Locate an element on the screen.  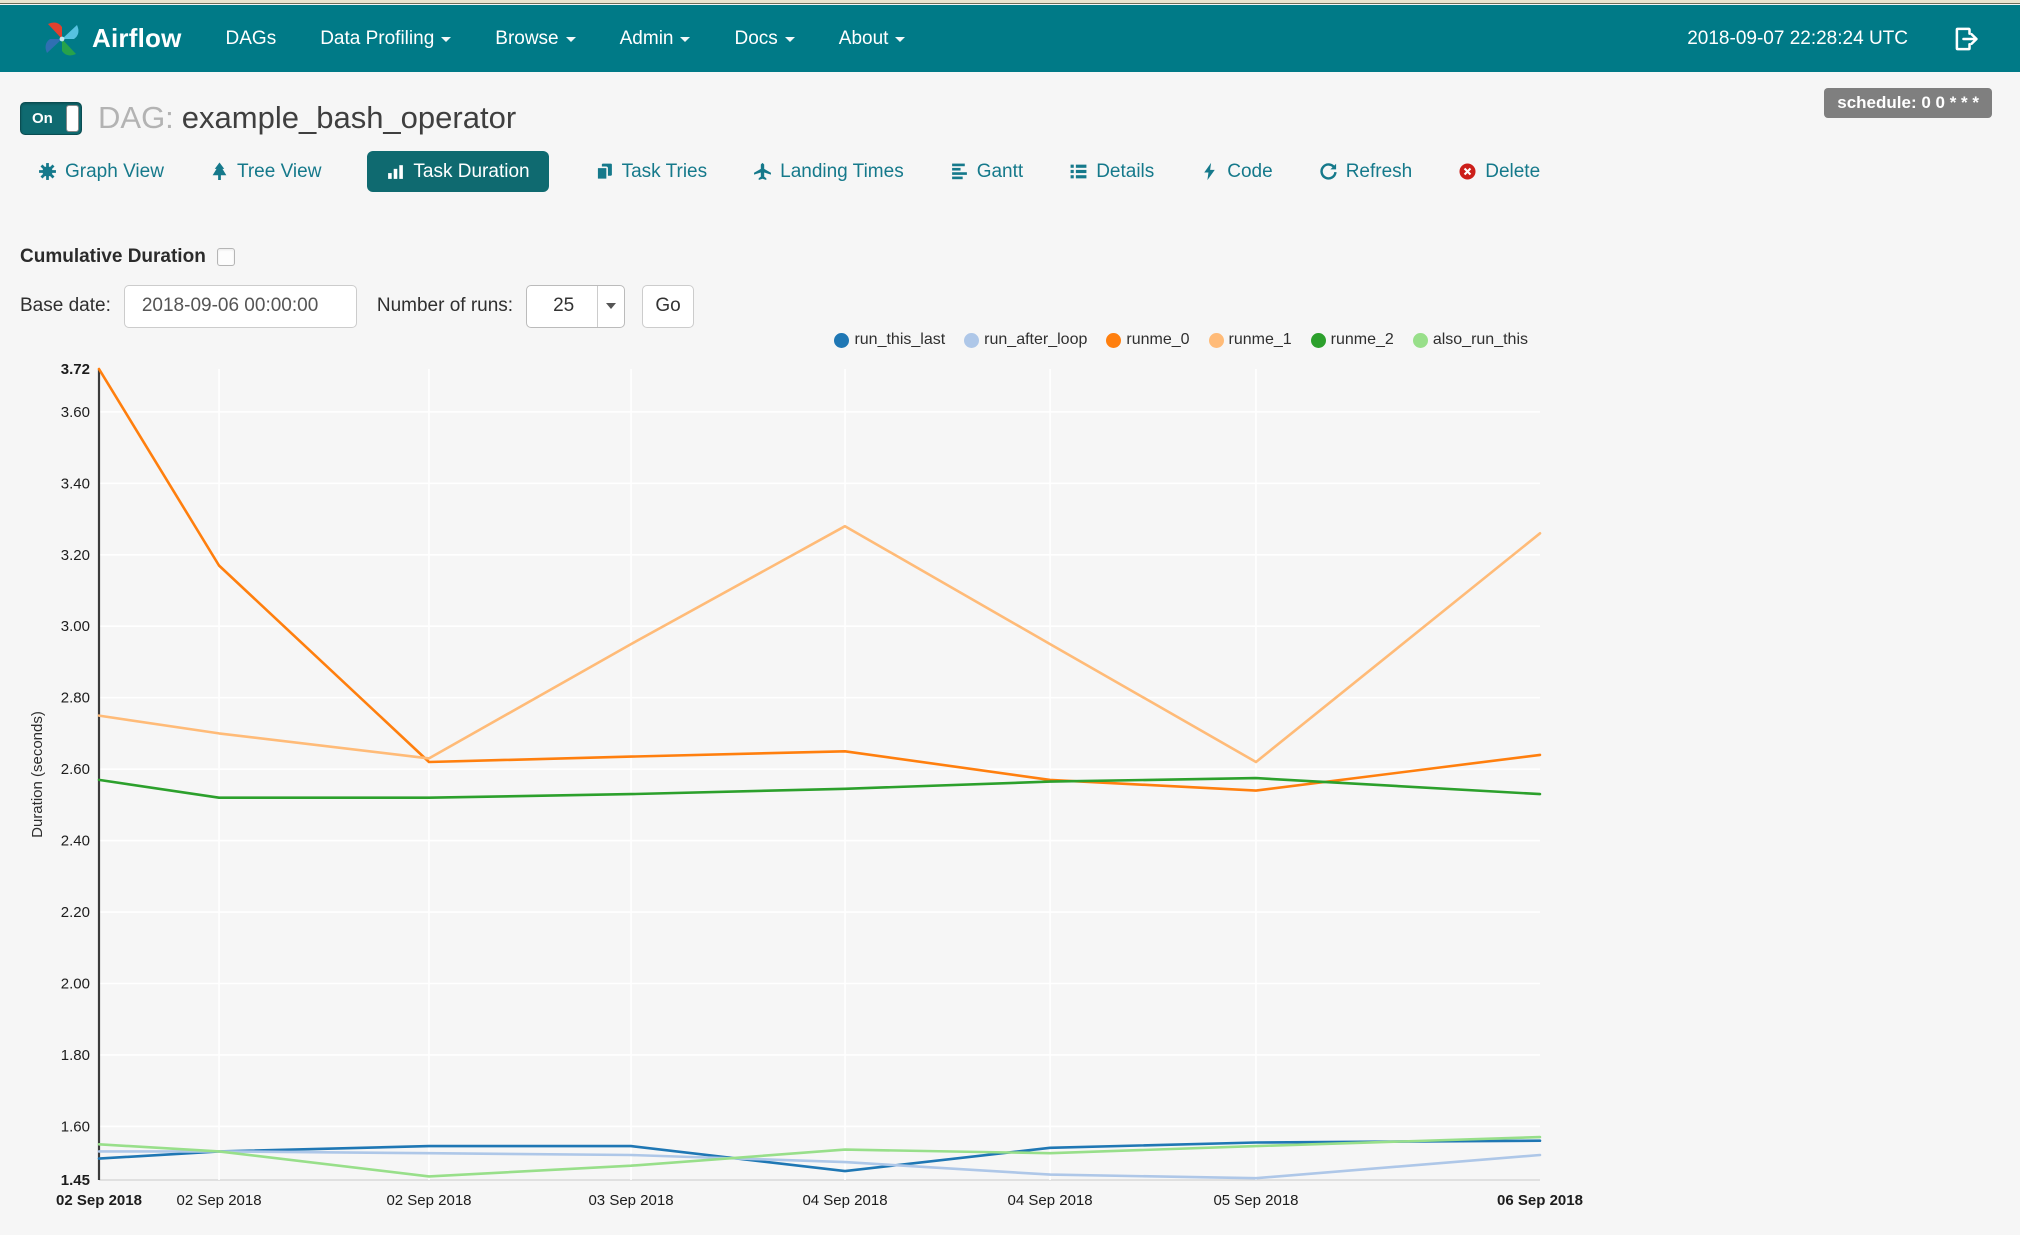
y-tick-label: 2.40 is located at coordinates (75, 841).